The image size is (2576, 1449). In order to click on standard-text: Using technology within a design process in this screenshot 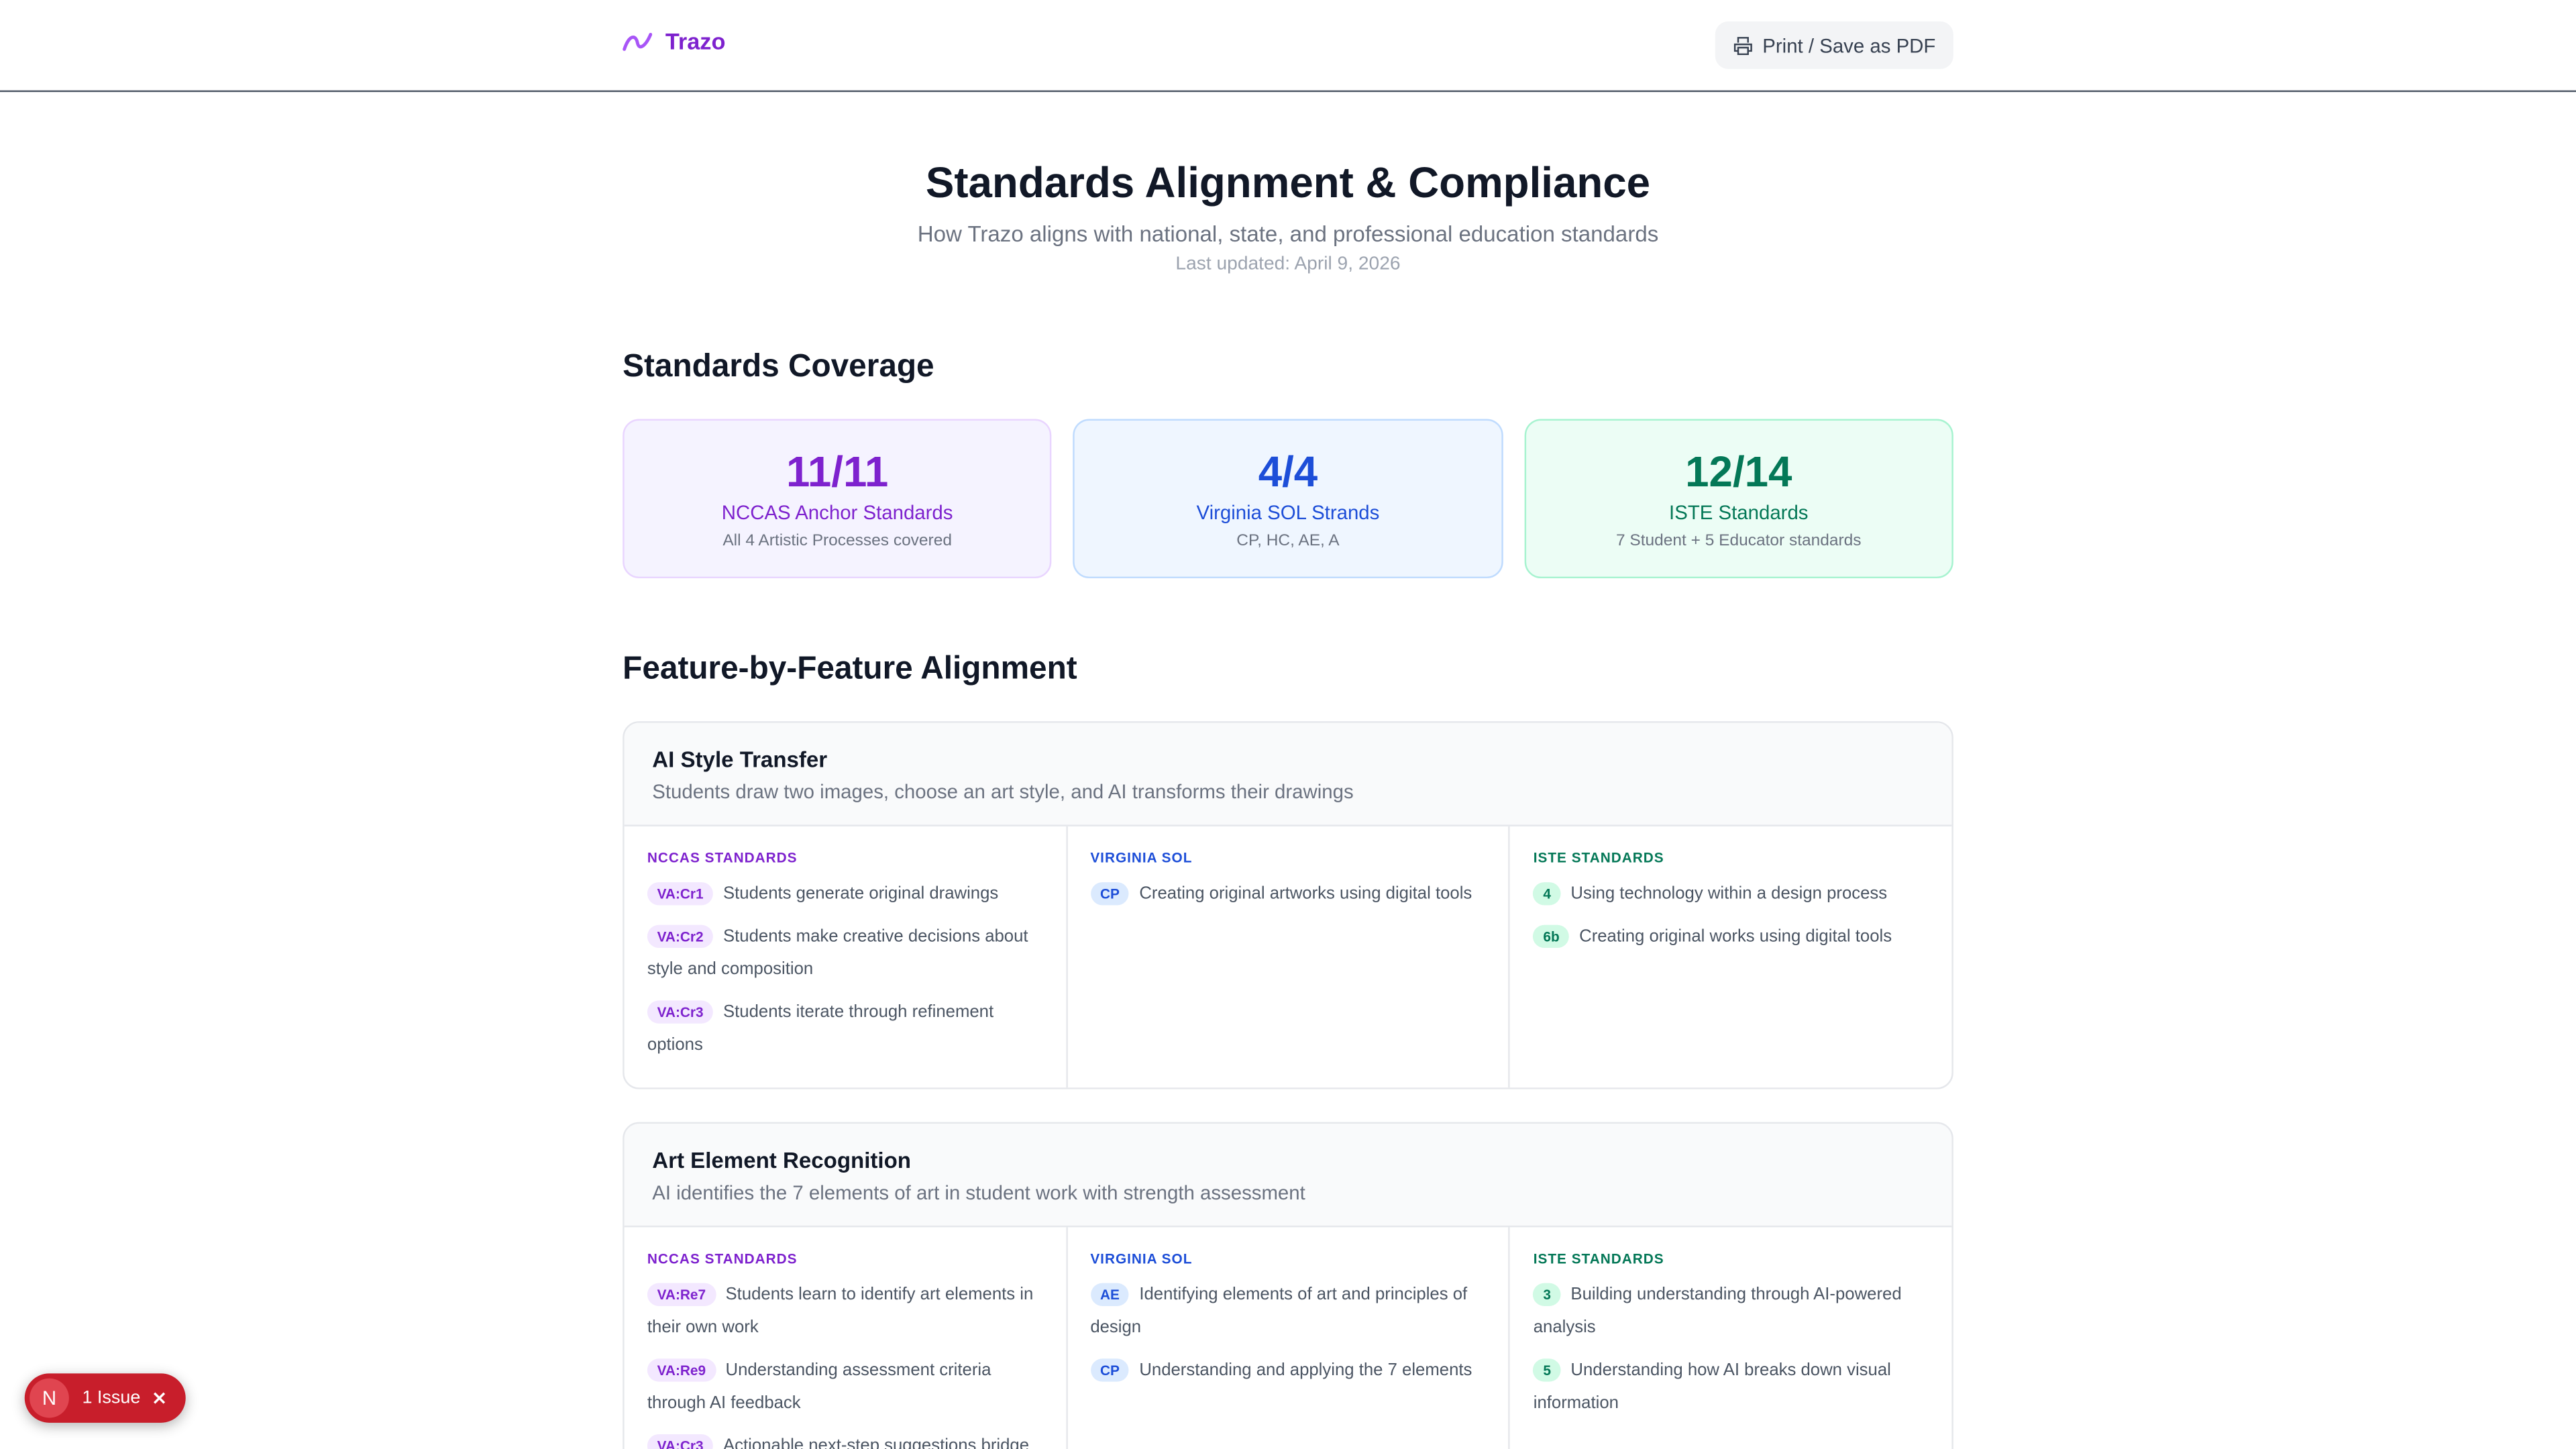, I will do `click(1729, 893)`.